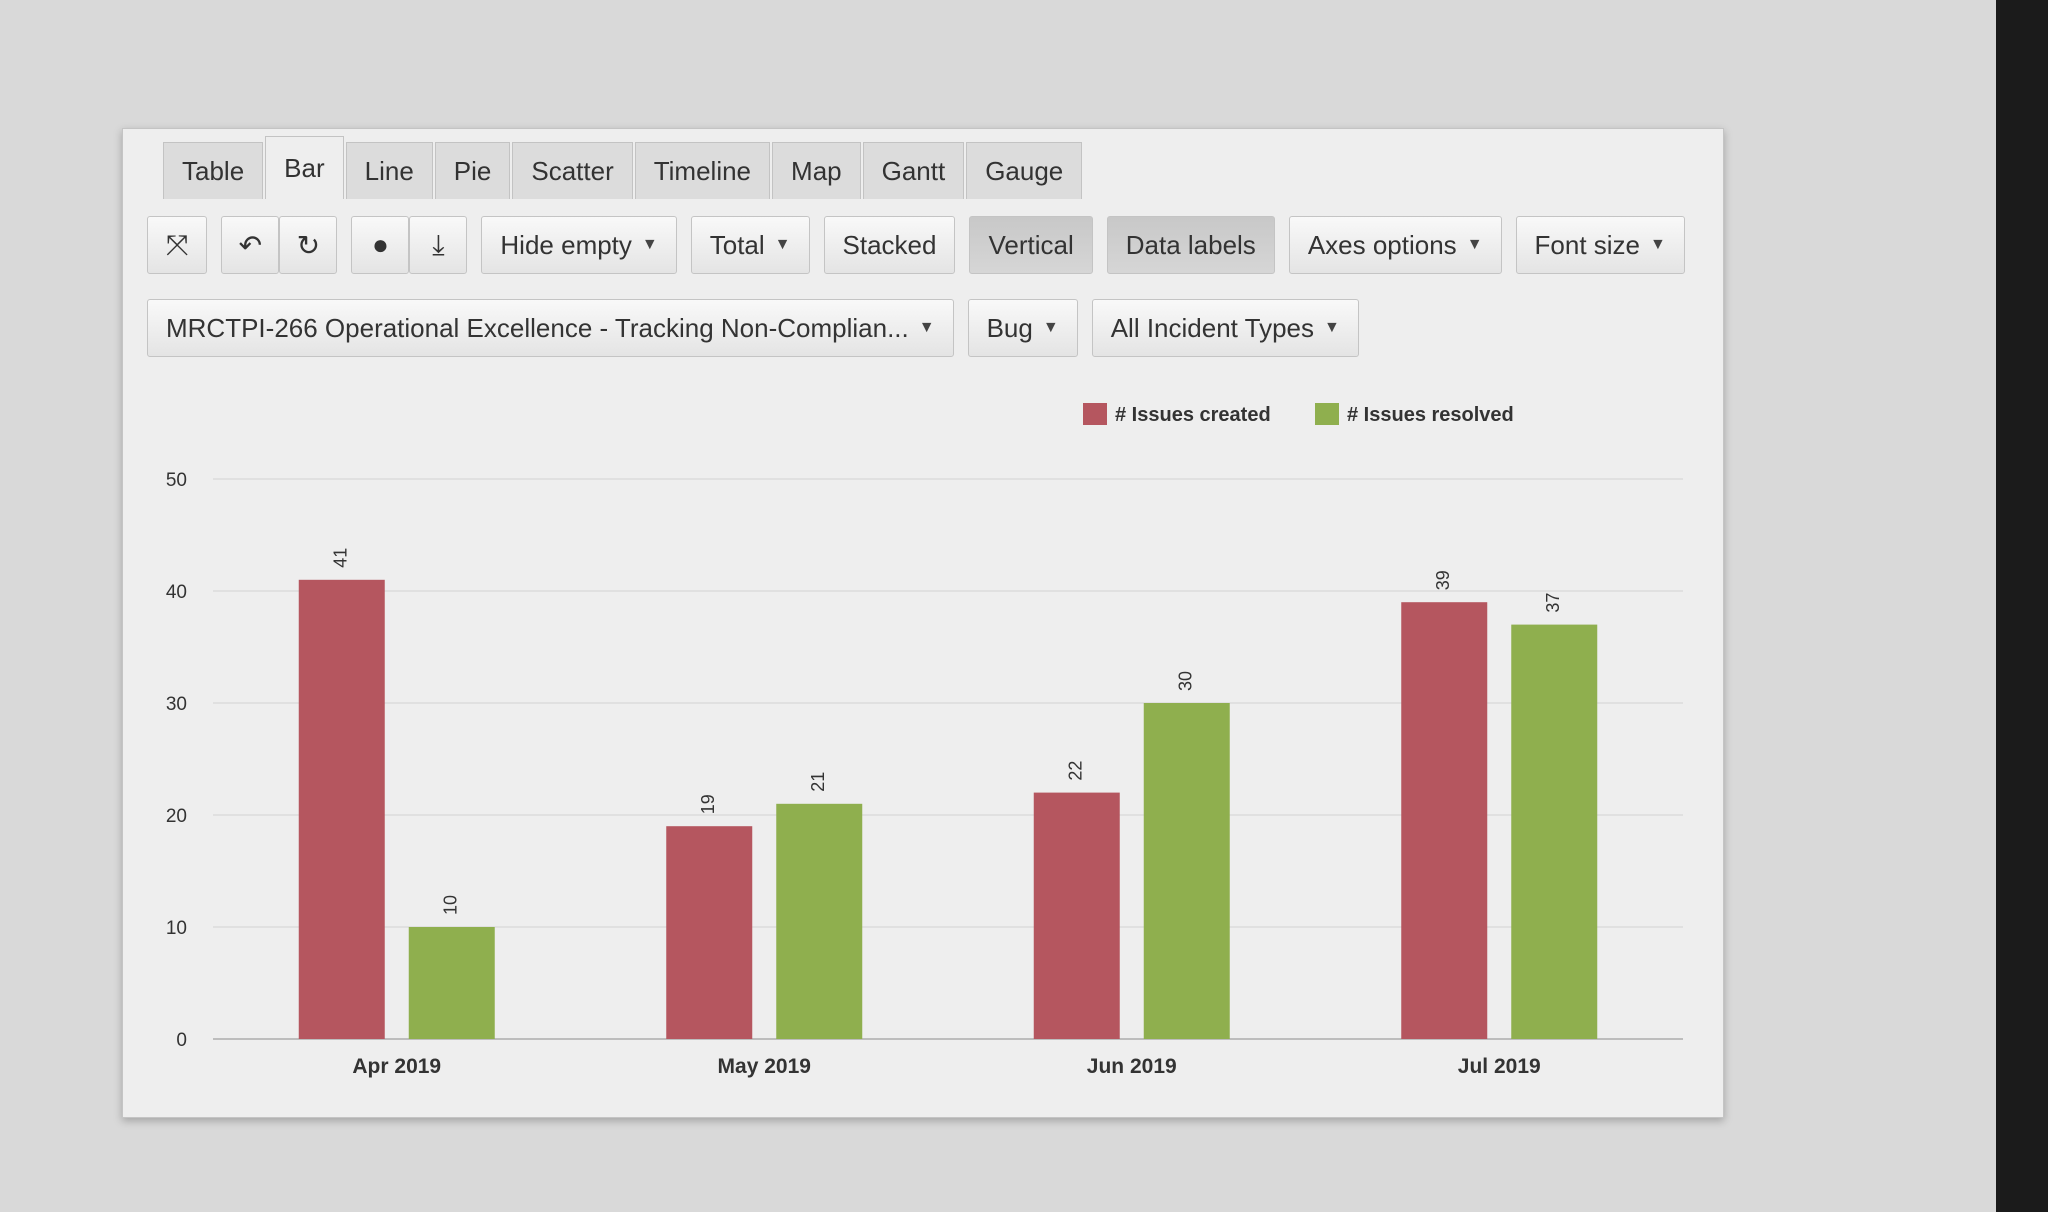 This screenshot has height=1212, width=2048. I want to click on font-size-dropdown: Font size ▼, so click(1600, 245).